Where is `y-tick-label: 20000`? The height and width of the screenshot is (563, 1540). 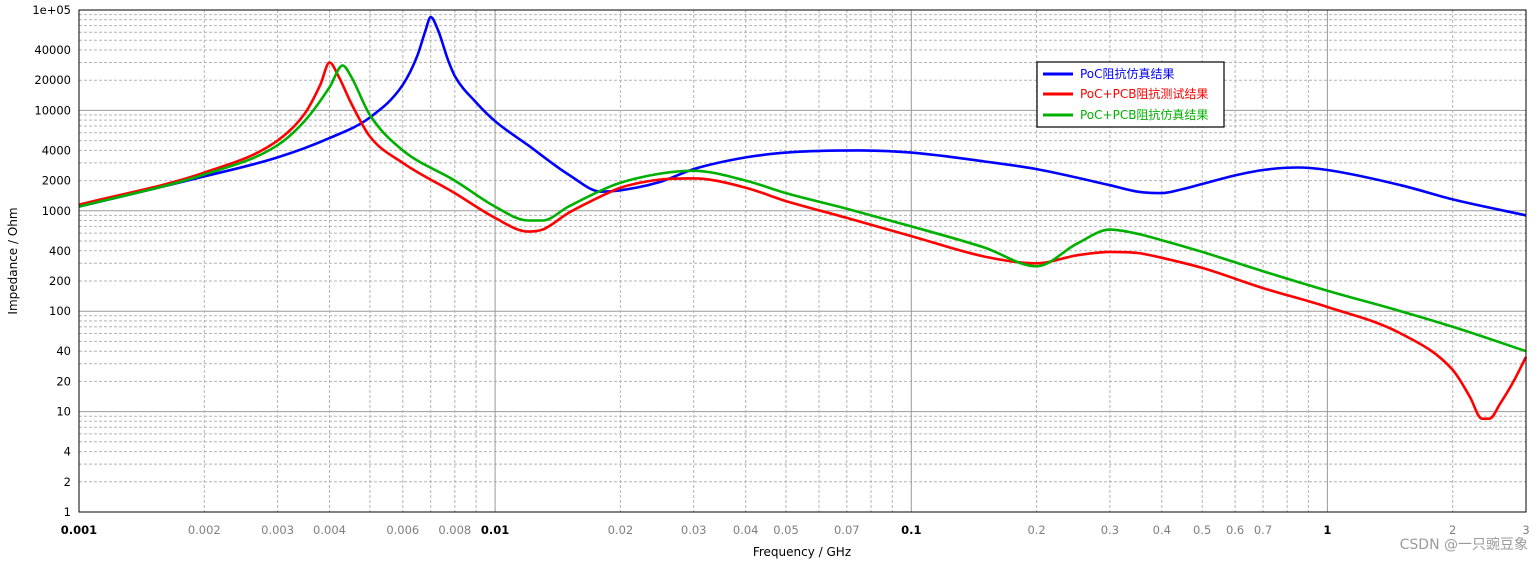
y-tick-label: 20000 is located at coordinates (52, 80).